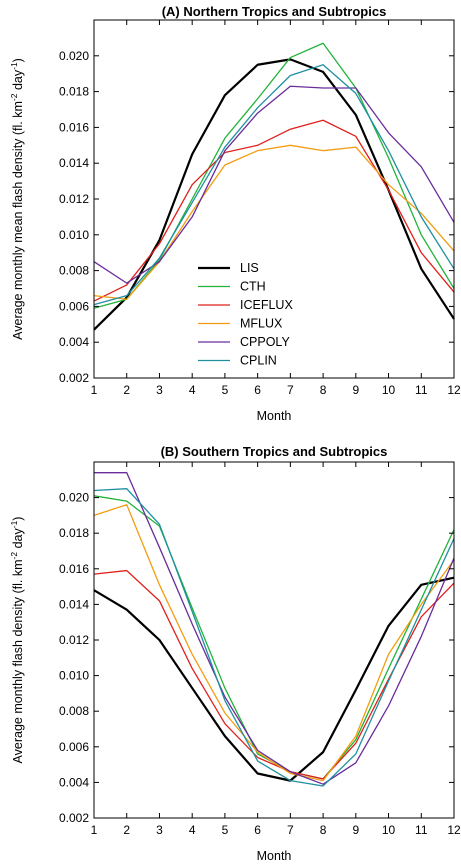 The width and height of the screenshot is (461, 865). I want to click on legend-label-iceflux: ICEFLUX, so click(266, 305).